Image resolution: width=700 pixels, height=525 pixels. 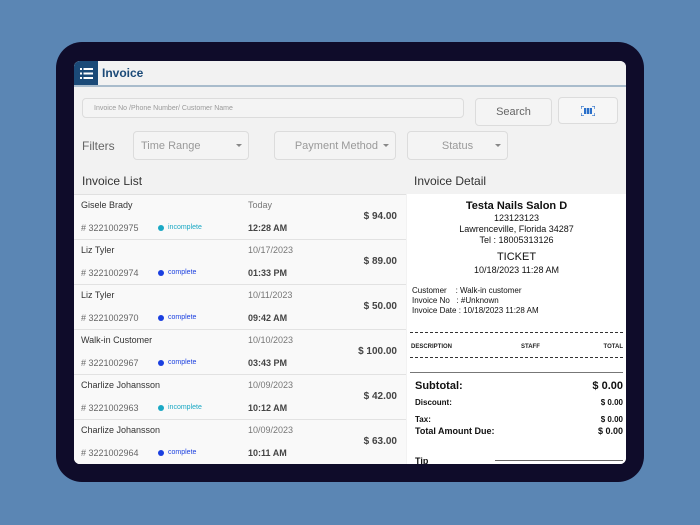 I want to click on menu-button, so click(x=86, y=73).